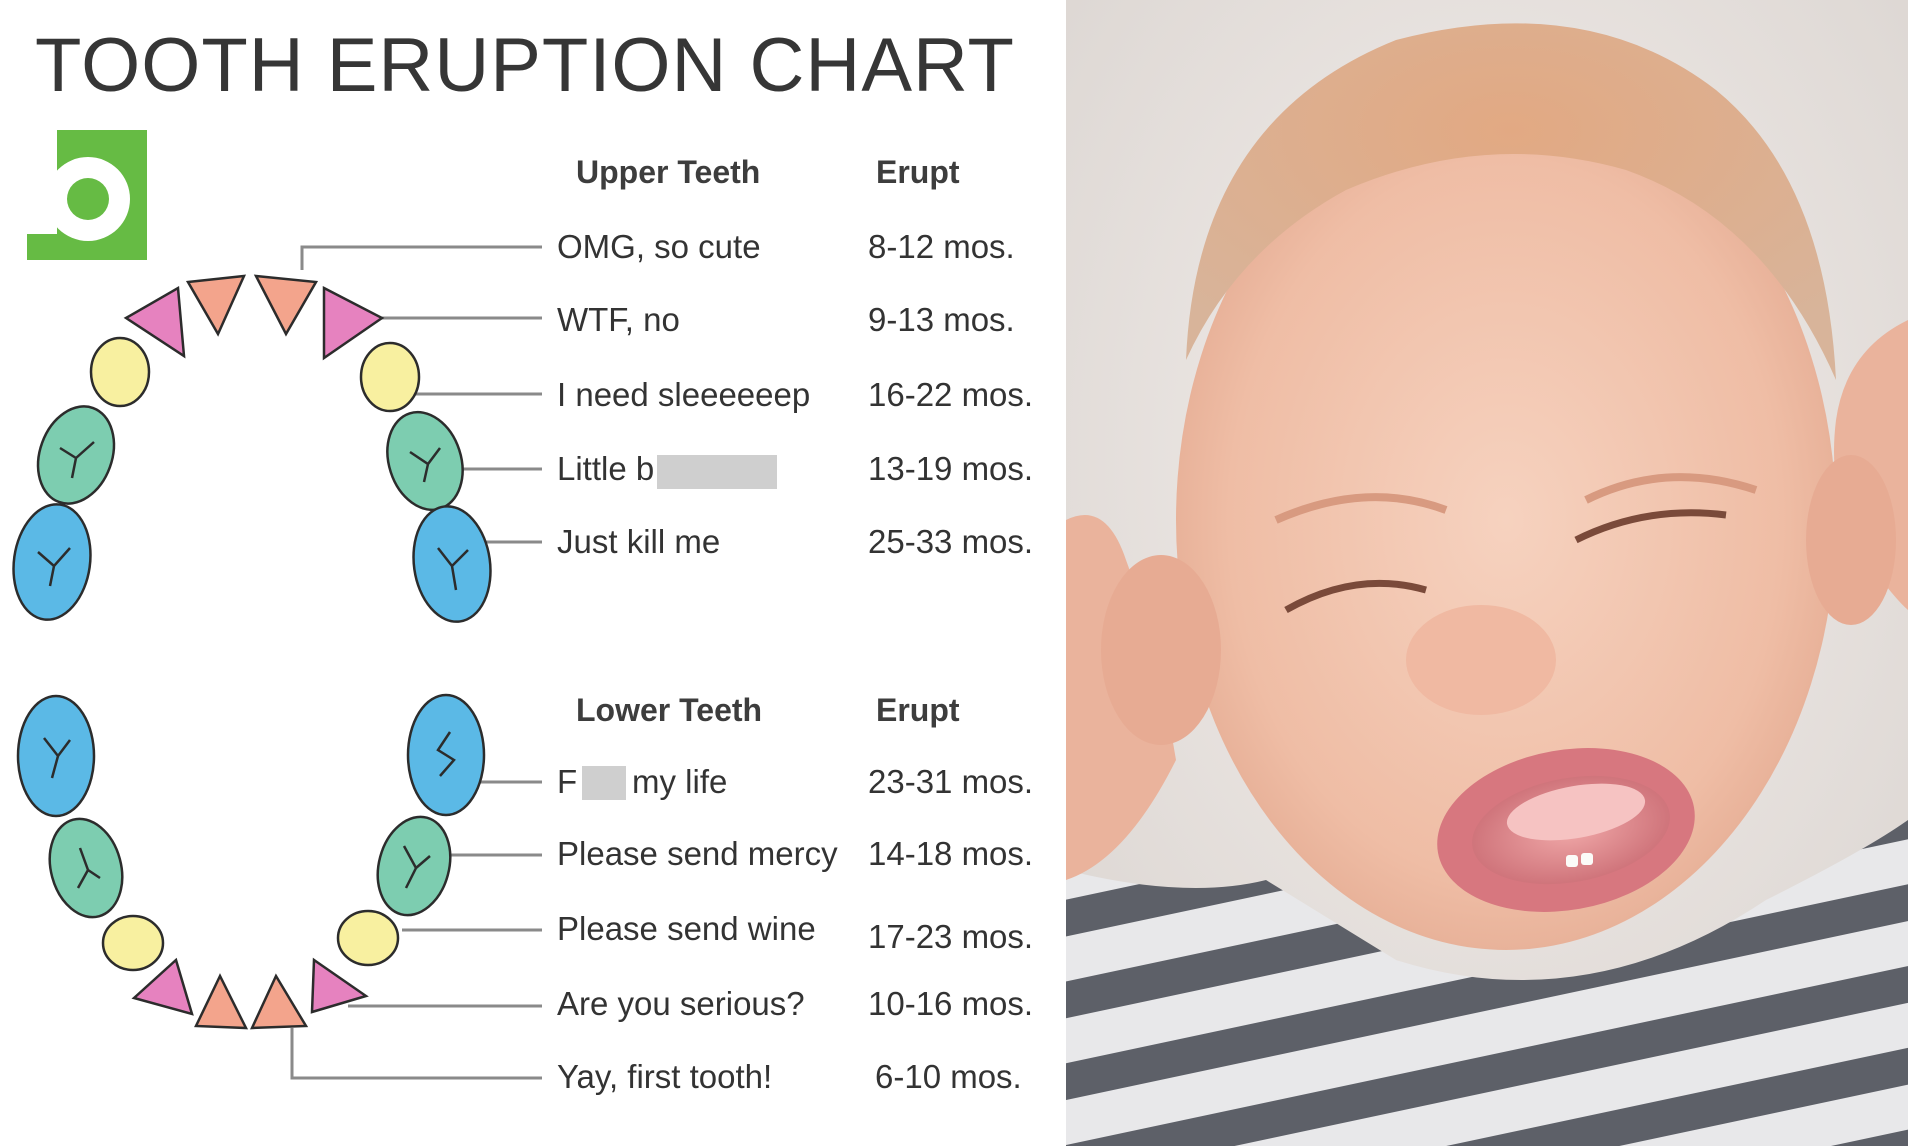 Image resolution: width=1908 pixels, height=1146 pixels. I want to click on lower-left-central-incisor, so click(279, 1001).